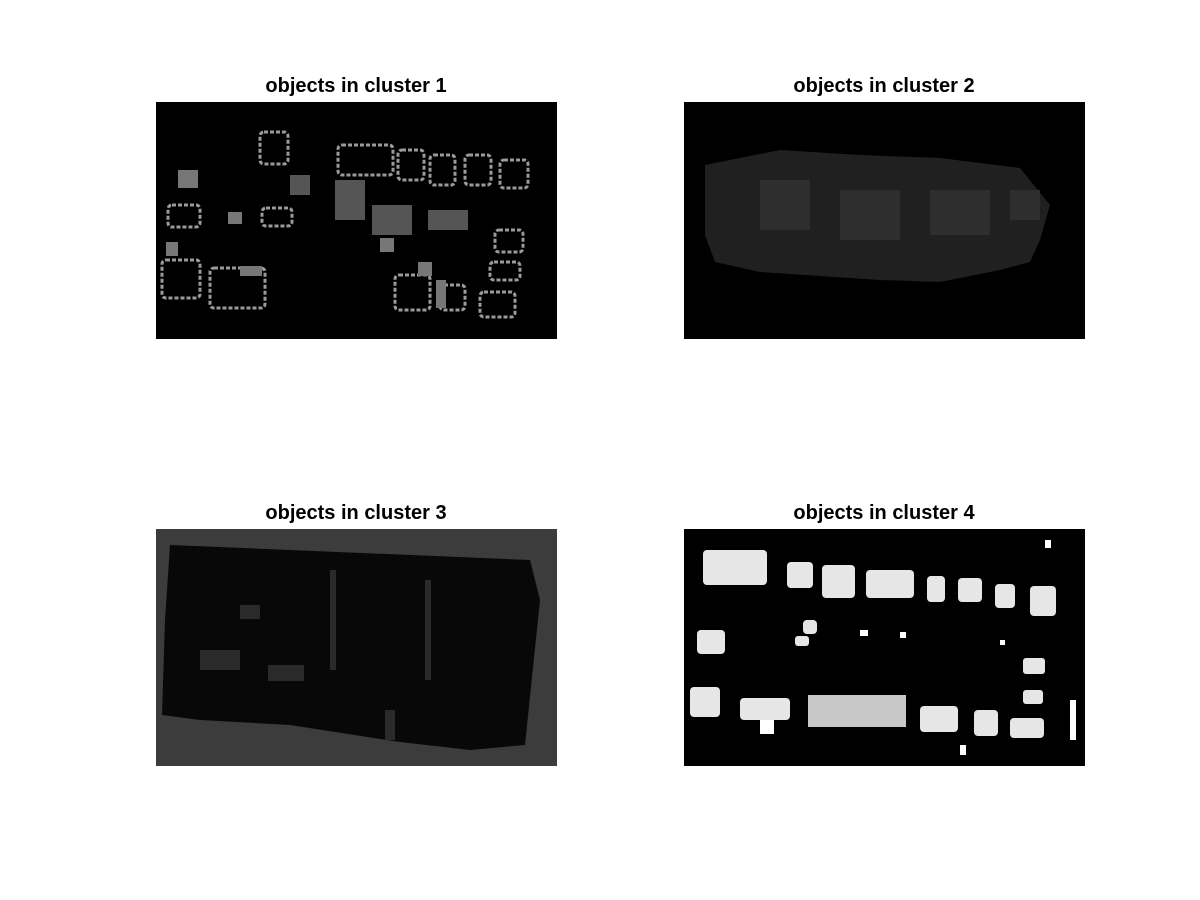  I want to click on panel-title: objects in cluster 1, so click(355, 86).